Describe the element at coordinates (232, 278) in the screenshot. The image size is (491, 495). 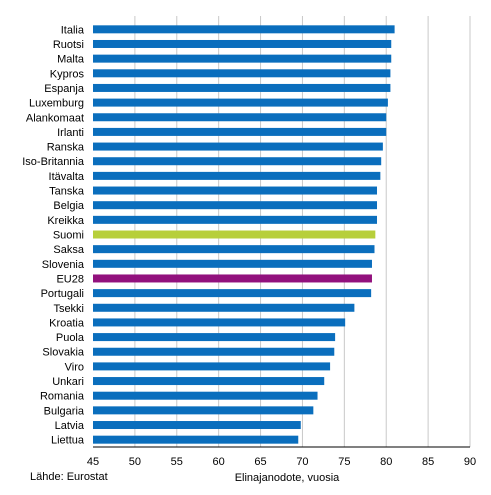
I see `bar-eu28` at that location.